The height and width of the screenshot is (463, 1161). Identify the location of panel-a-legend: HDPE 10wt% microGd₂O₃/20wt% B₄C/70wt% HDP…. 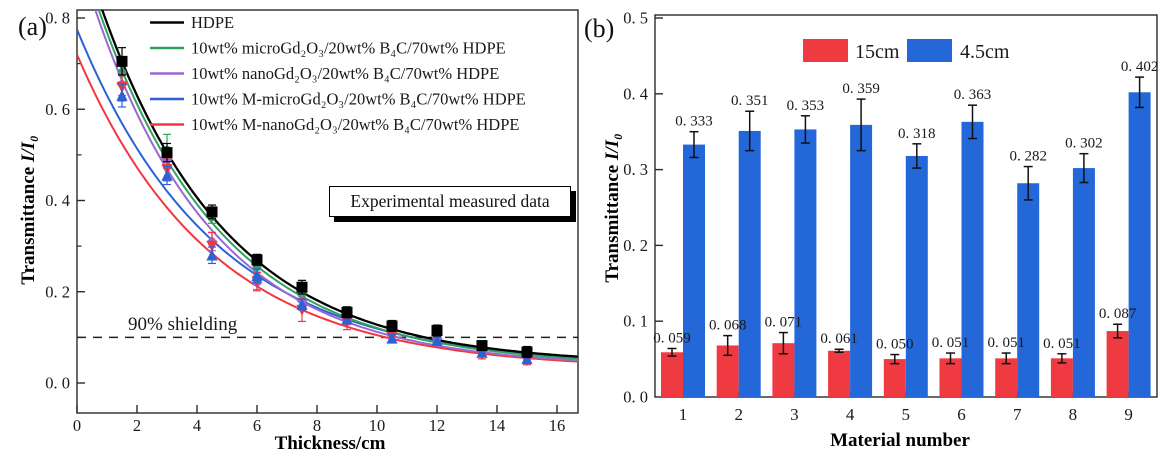
(338, 73).